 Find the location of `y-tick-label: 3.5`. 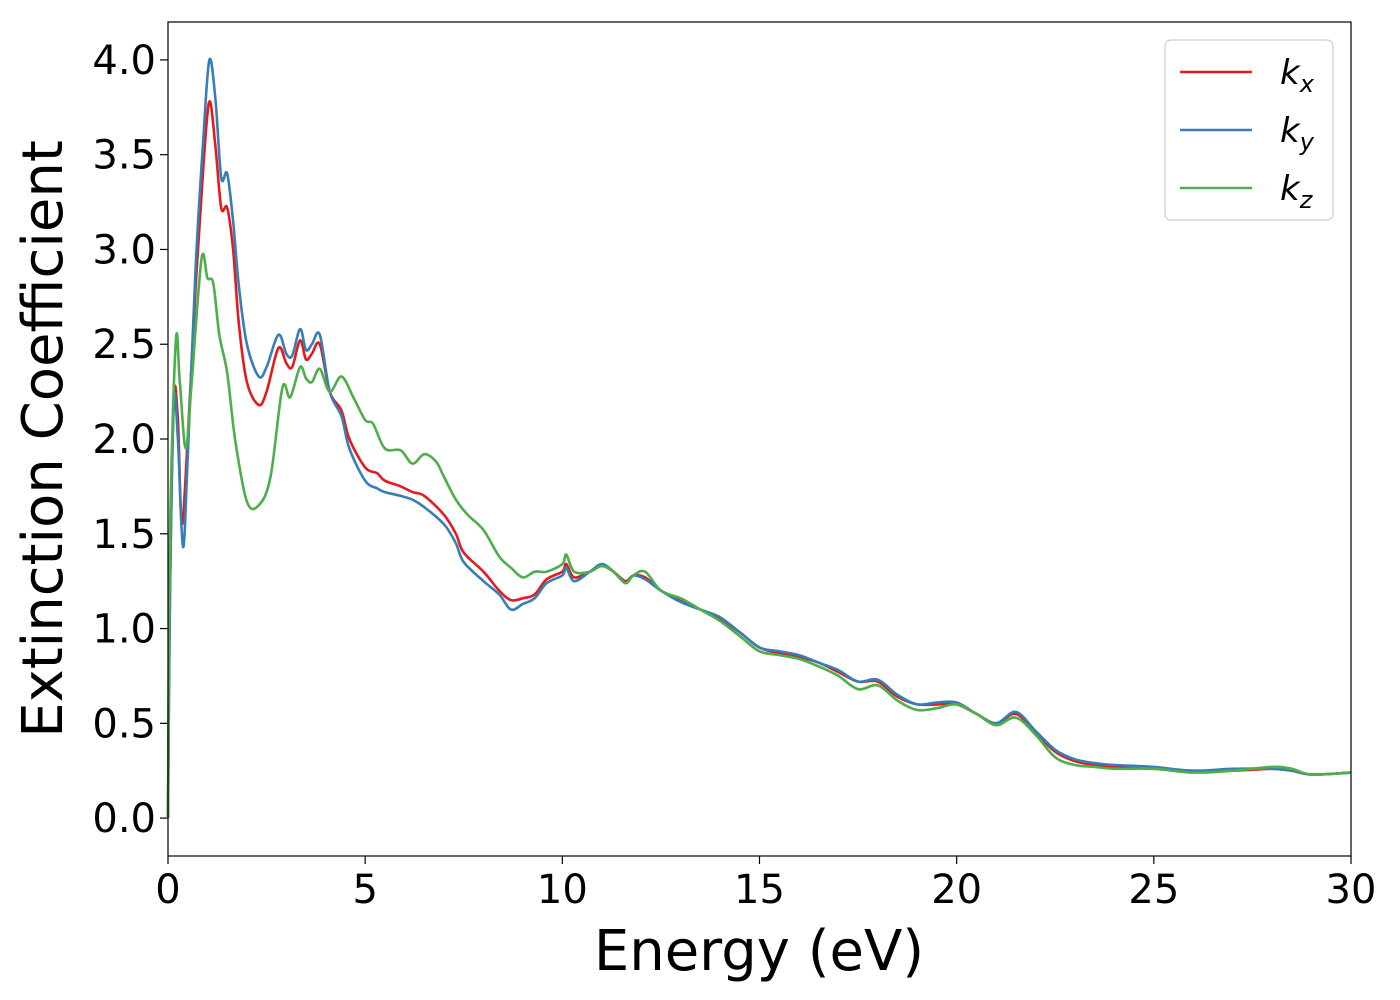

y-tick-label: 3.5 is located at coordinates (124, 156).